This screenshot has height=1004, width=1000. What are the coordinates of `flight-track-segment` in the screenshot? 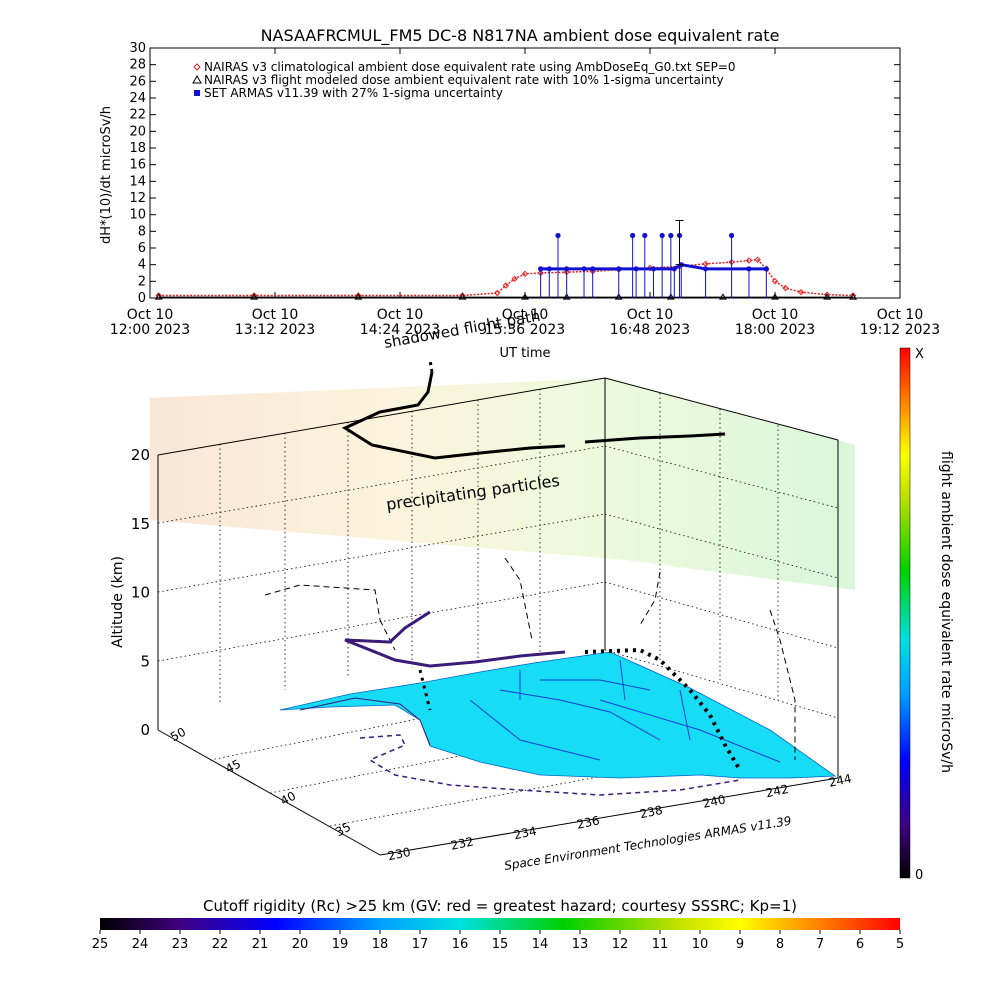 It's located at (655, 438).